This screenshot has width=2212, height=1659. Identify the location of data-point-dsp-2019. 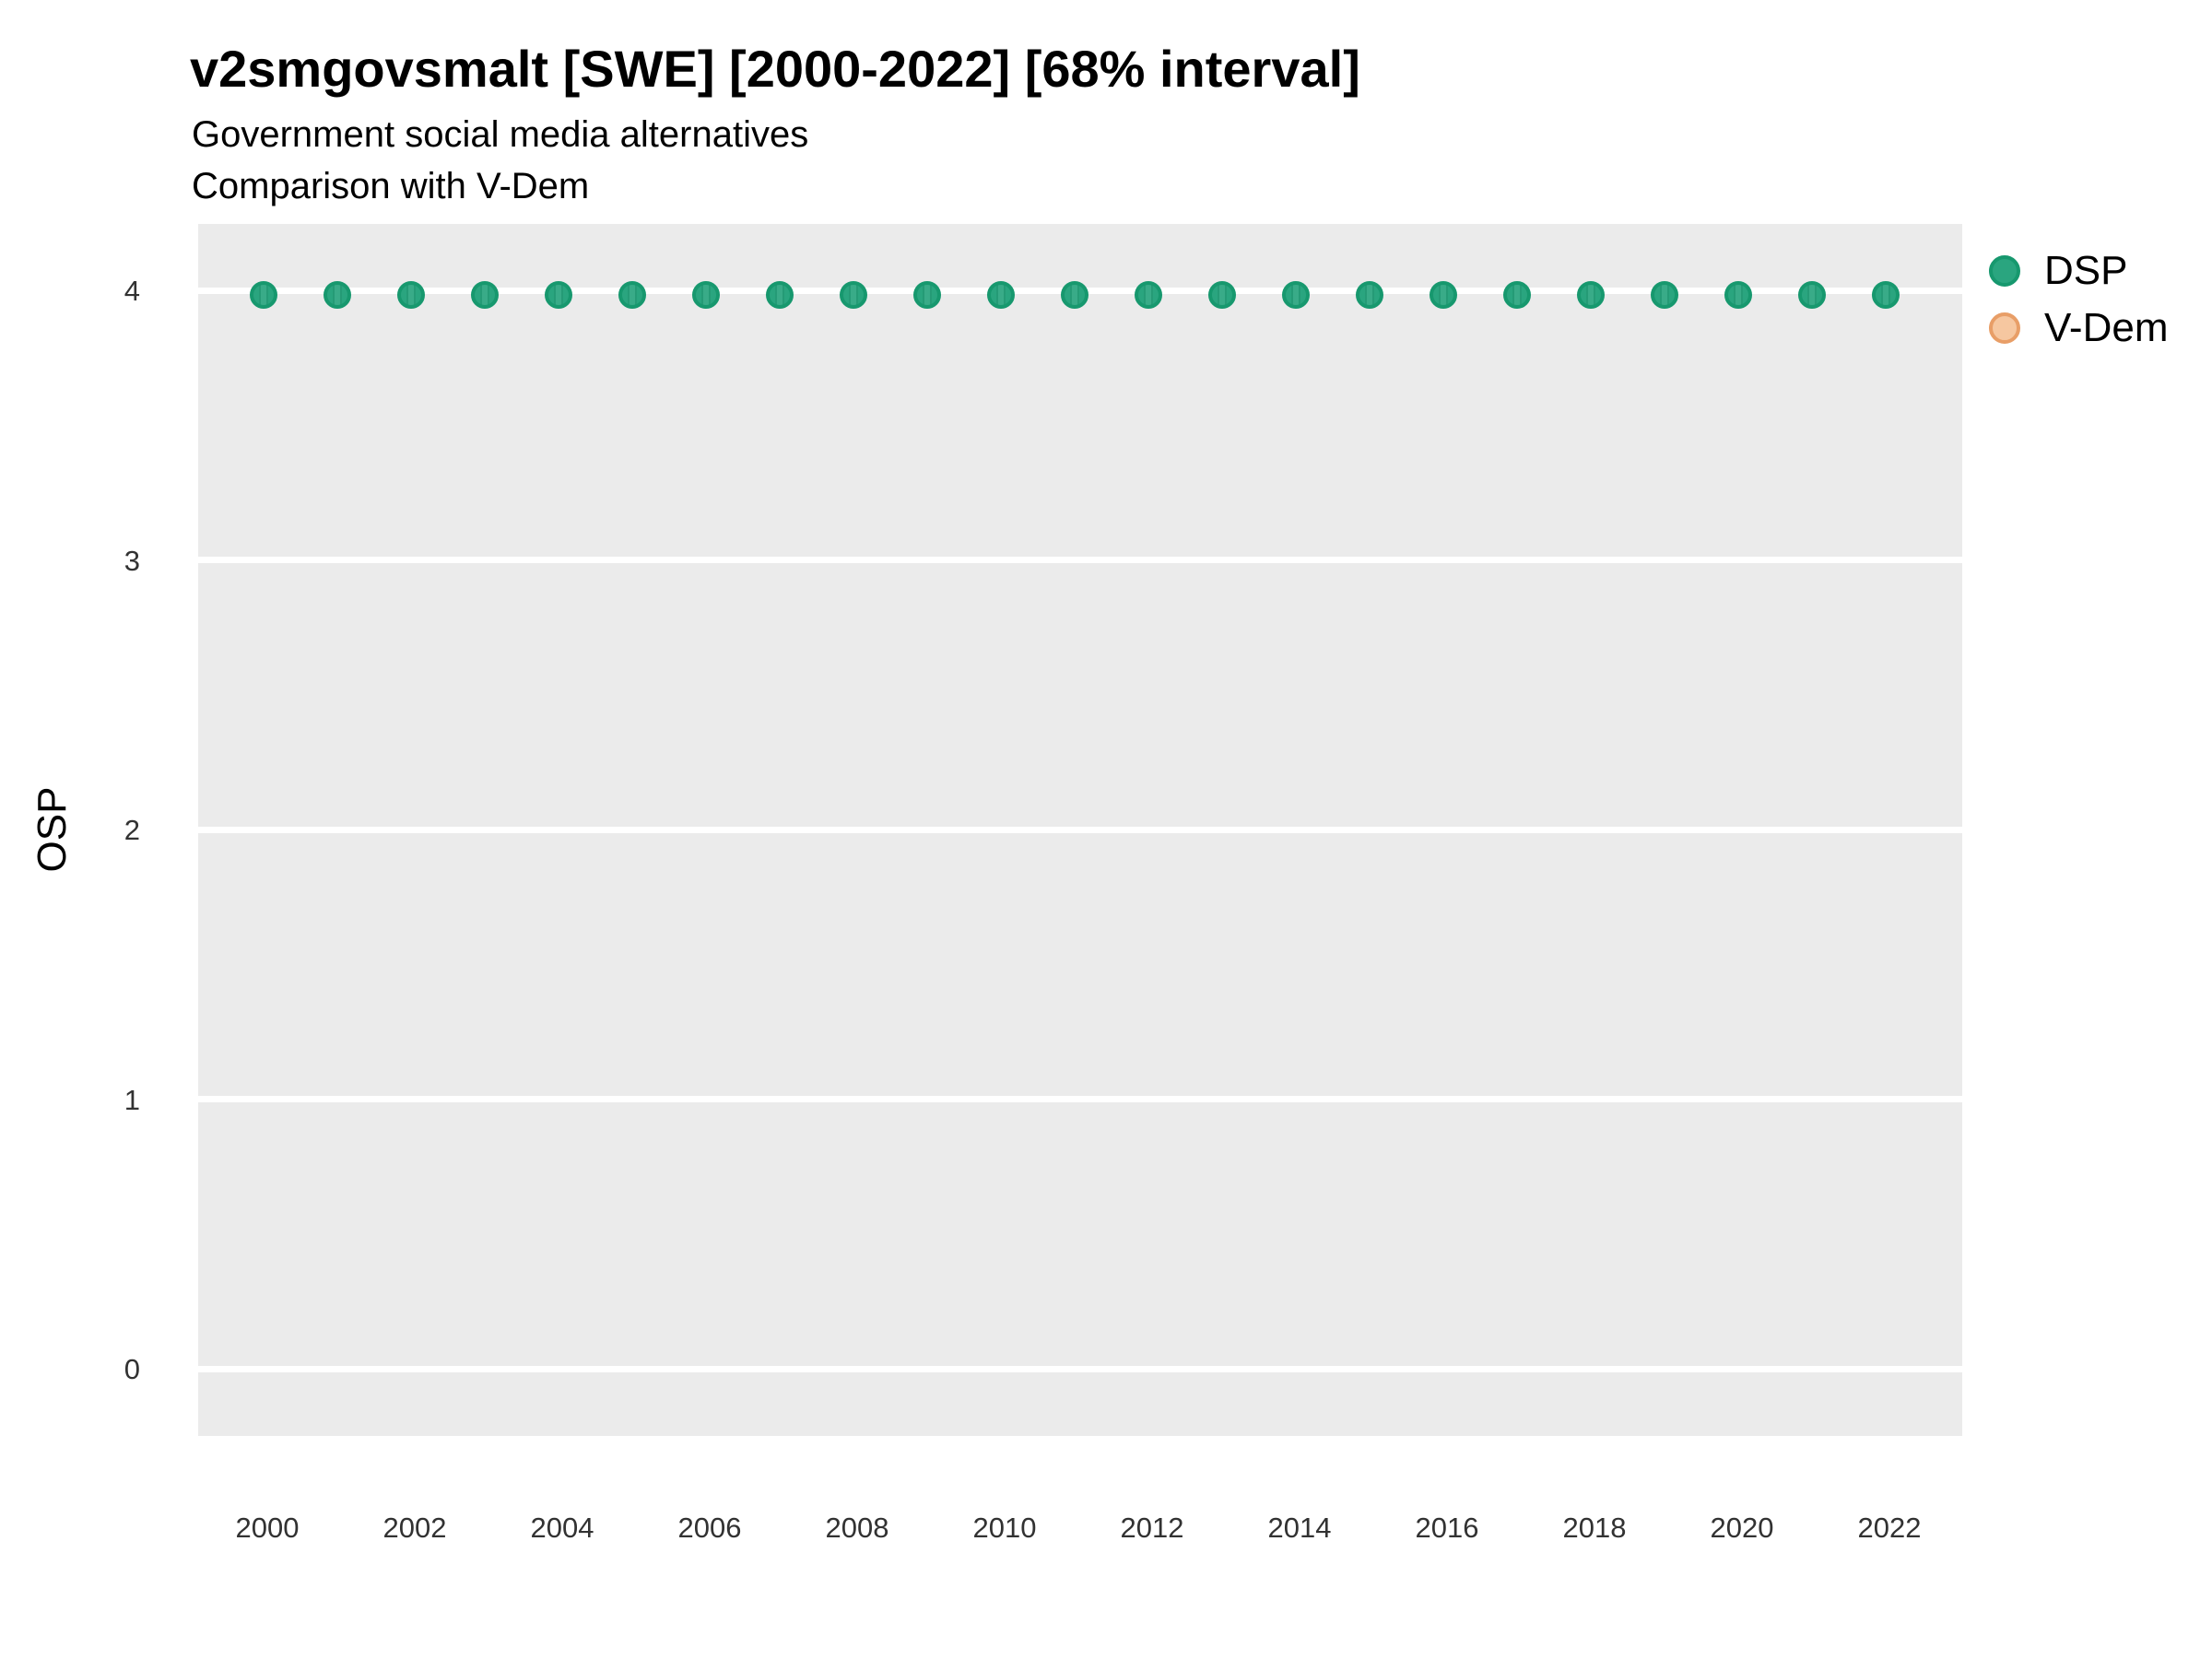
(1664, 294).